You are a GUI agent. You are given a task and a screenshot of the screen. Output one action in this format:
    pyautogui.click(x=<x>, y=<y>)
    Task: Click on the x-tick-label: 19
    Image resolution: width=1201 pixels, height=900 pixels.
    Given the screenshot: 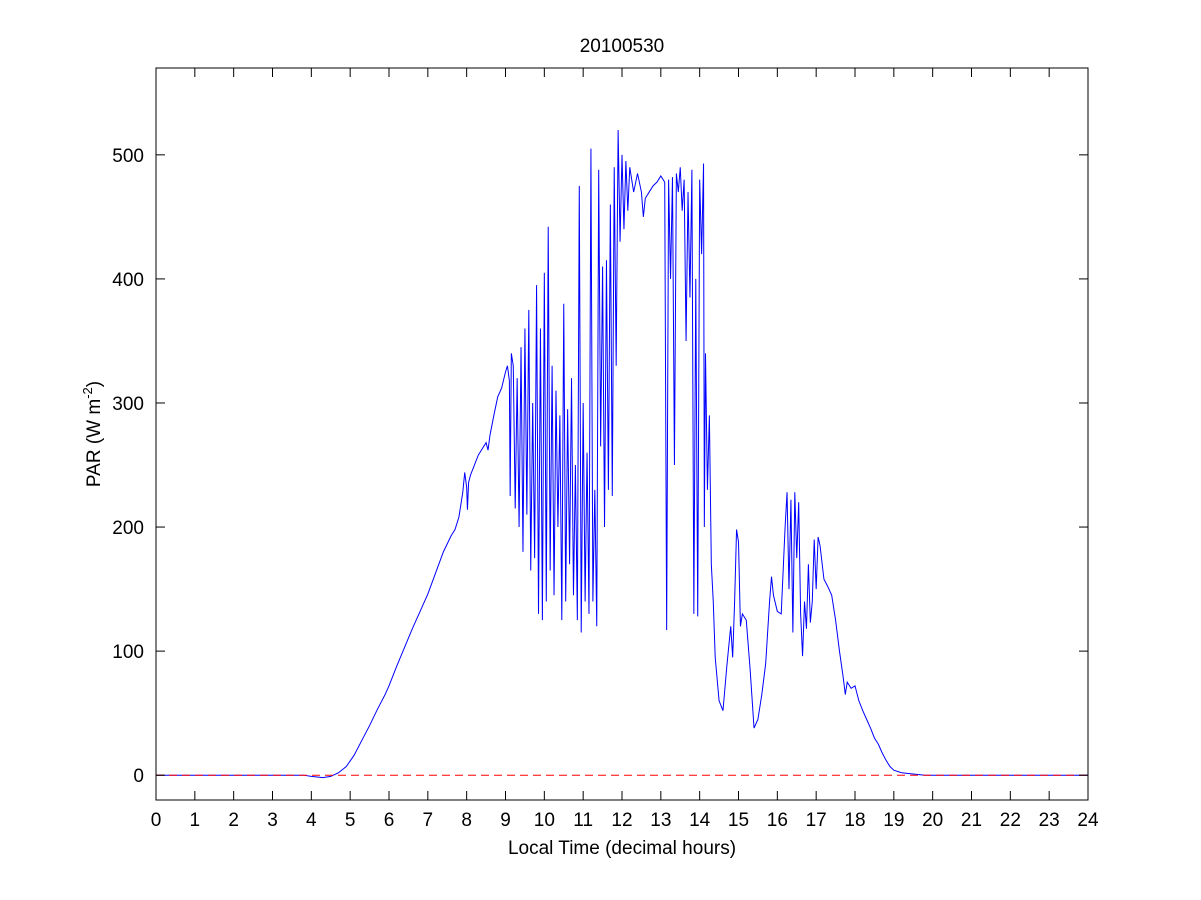 What is the action you would take?
    pyautogui.click(x=893, y=820)
    